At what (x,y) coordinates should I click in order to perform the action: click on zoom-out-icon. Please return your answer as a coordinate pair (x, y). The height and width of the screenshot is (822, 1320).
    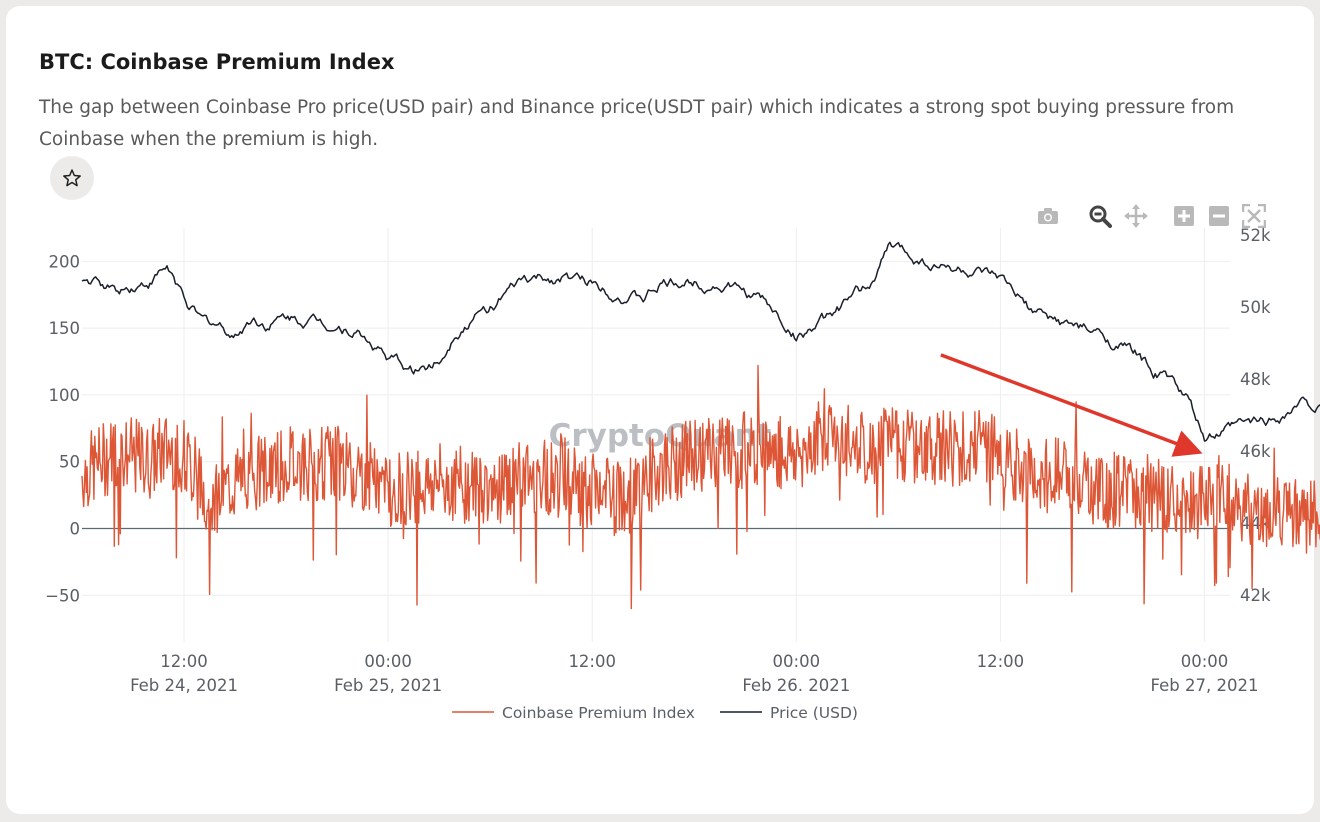
    Looking at the image, I should click on (1219, 216).